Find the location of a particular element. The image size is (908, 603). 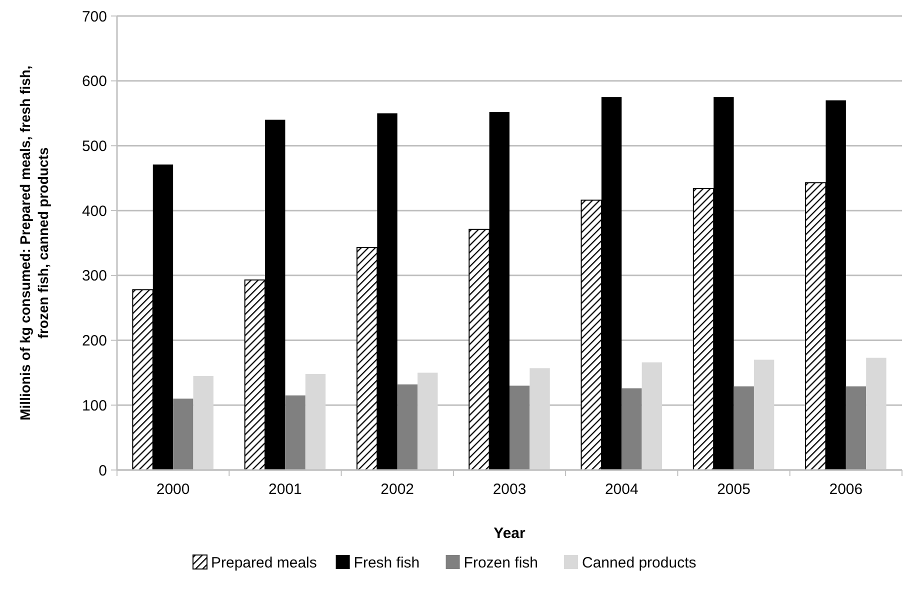

y-axis-title: Millionis of kg consumed: Prepared meals, fresh fish, frozen fish, canned products is located at coordinates (34, 243).